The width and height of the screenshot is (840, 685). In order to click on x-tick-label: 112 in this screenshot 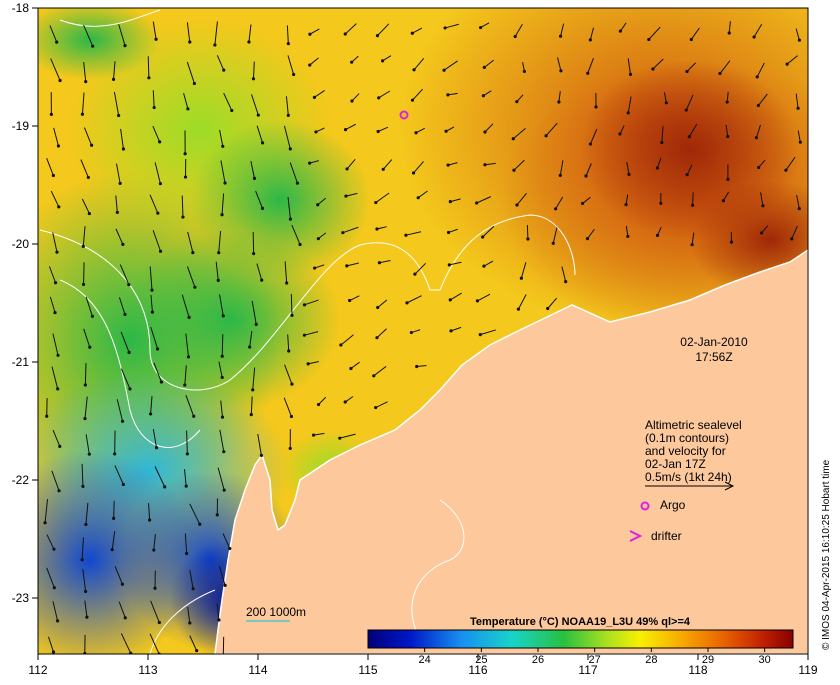, I will do `click(37, 670)`.